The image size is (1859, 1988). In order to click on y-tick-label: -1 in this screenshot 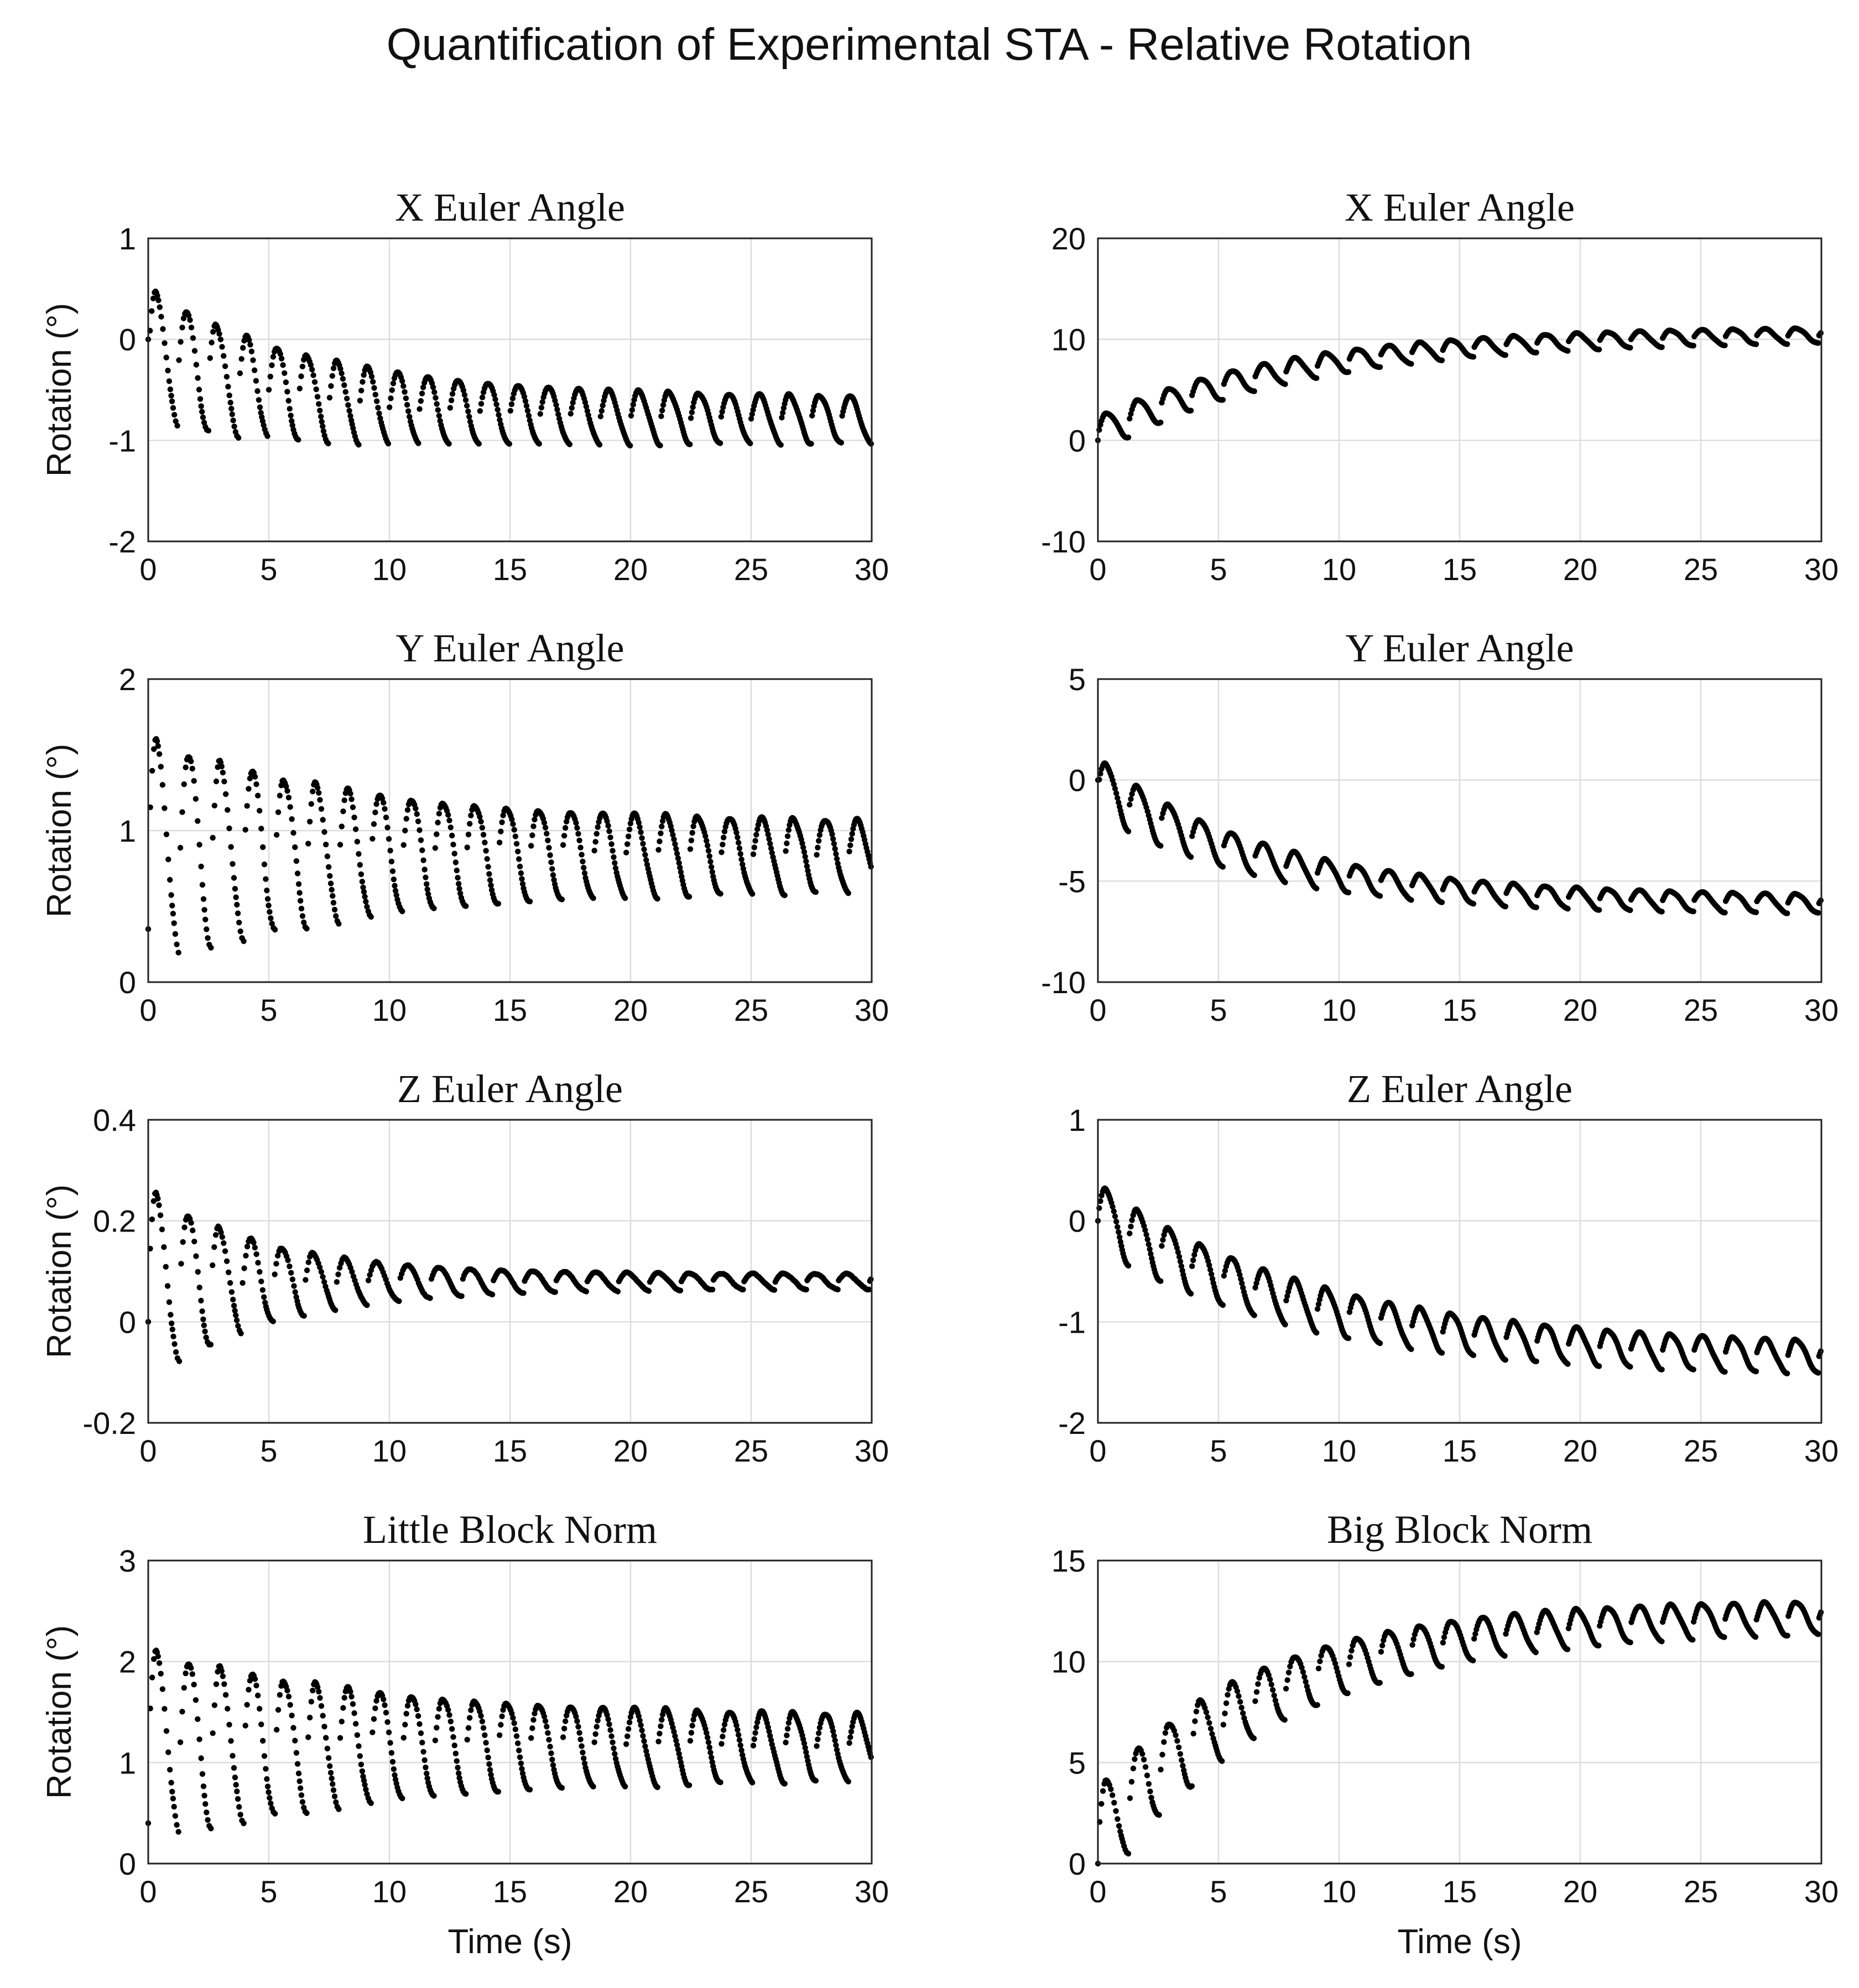, I will do `click(122, 440)`.